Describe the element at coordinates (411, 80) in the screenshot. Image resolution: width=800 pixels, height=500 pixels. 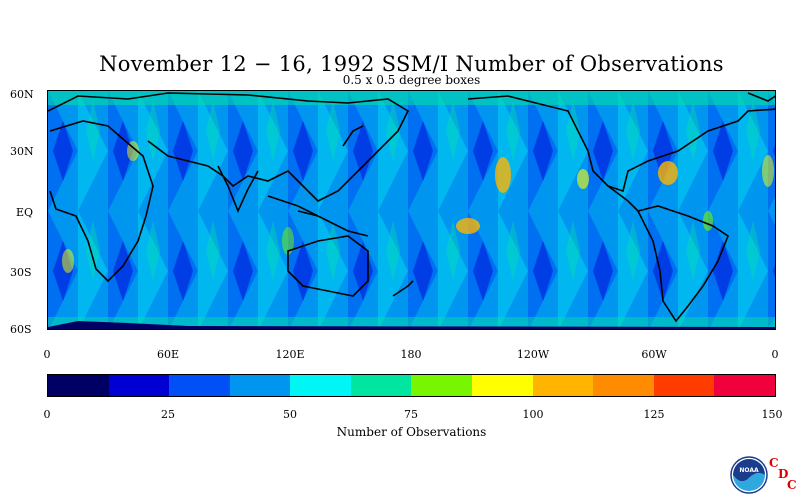
I see `map-subtitle: 0.5 x 0.5 degree boxes` at that location.